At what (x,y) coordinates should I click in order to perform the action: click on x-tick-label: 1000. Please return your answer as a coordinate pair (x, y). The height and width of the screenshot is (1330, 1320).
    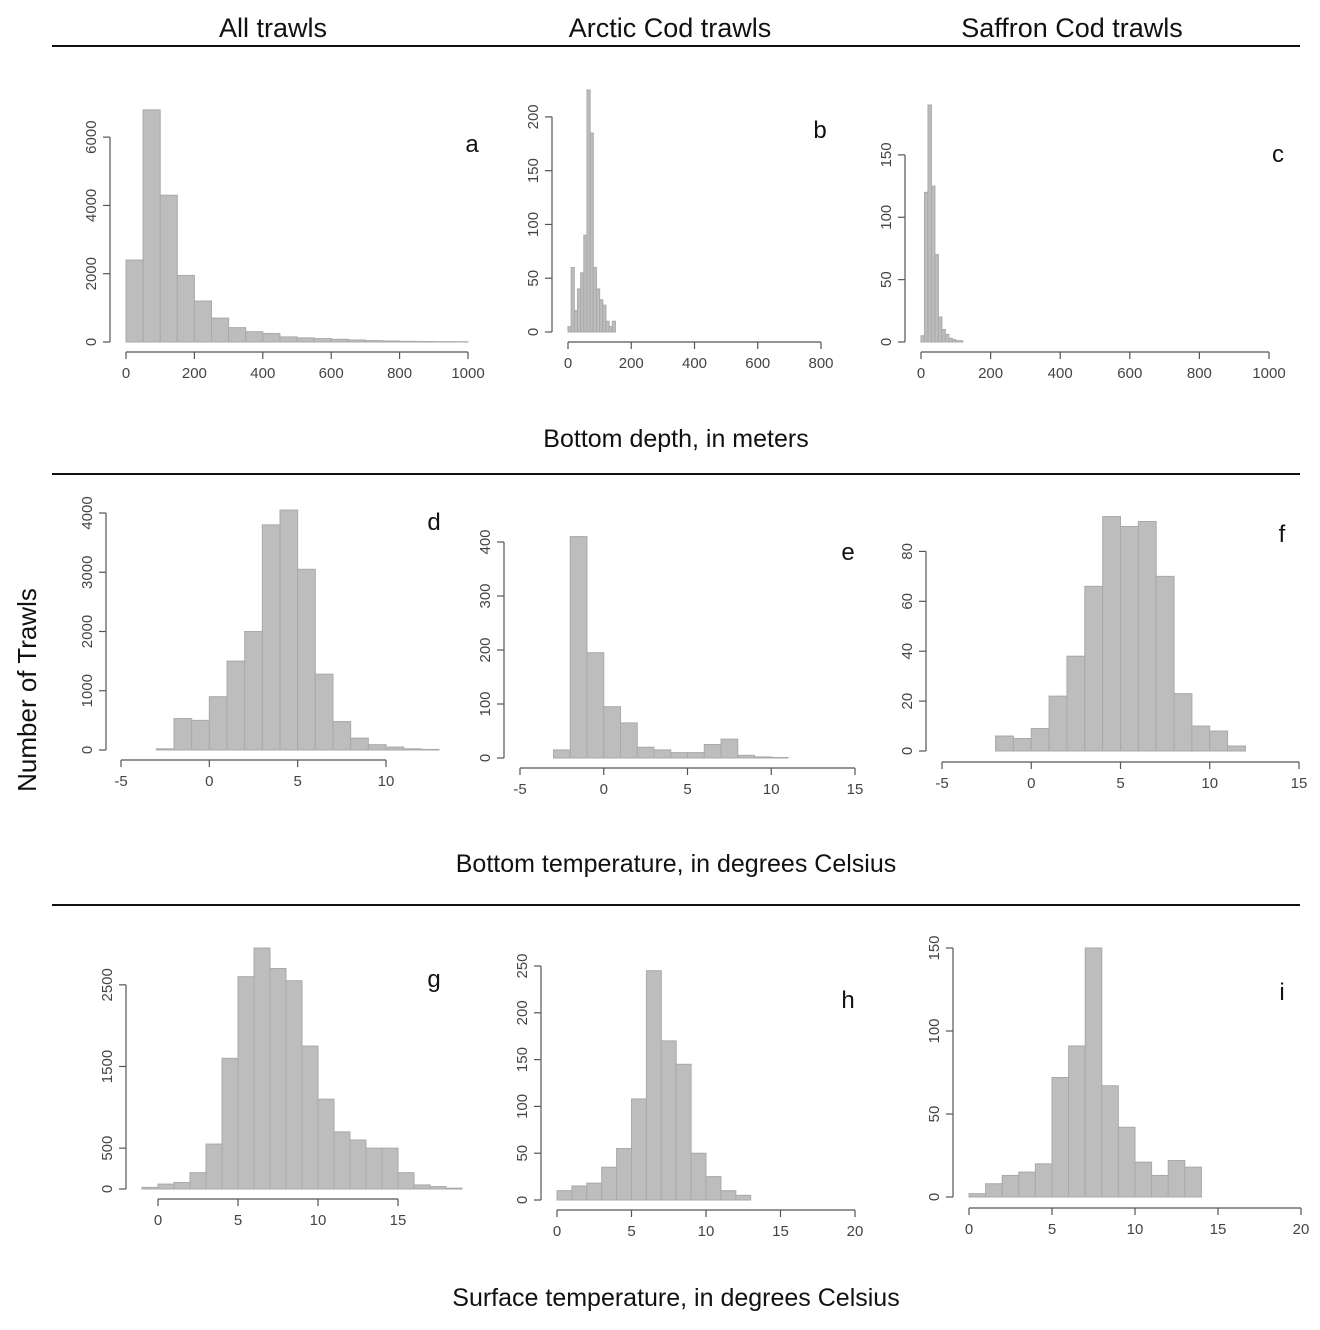
    Looking at the image, I should click on (467, 373).